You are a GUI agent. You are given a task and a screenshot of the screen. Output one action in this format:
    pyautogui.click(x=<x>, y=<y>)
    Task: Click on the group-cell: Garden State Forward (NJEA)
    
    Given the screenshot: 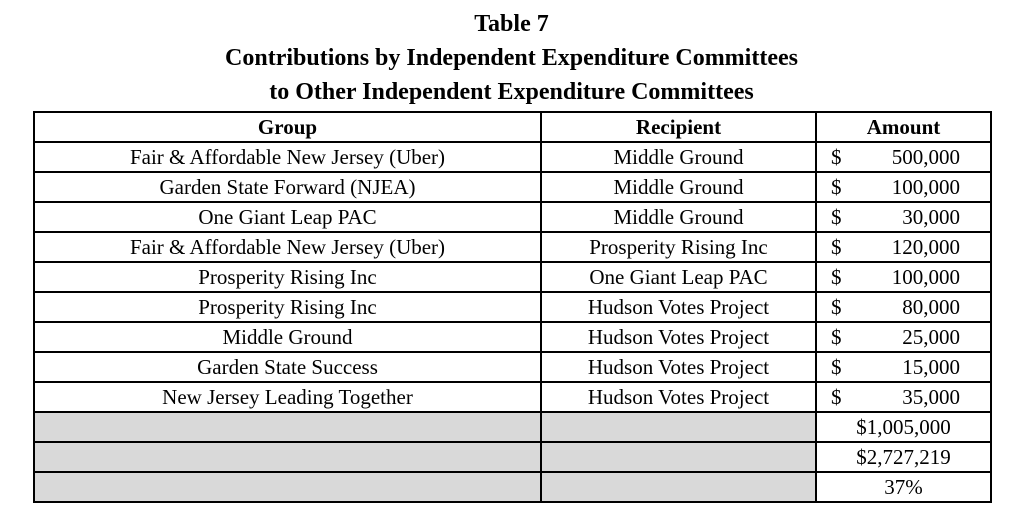 What is the action you would take?
    pyautogui.click(x=287, y=187)
    